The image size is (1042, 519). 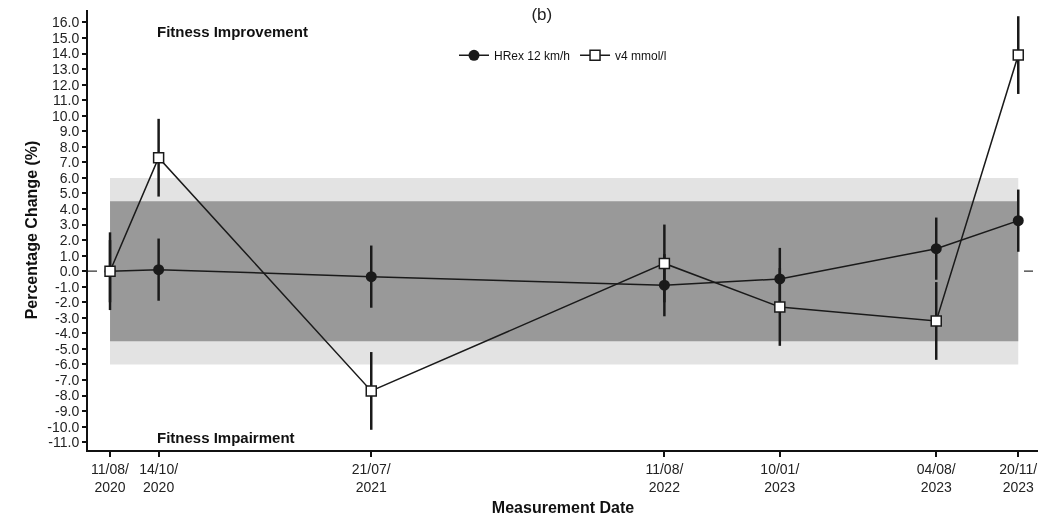 I want to click on x-tick-label: 20/11/ 2023, so click(x=1018, y=477).